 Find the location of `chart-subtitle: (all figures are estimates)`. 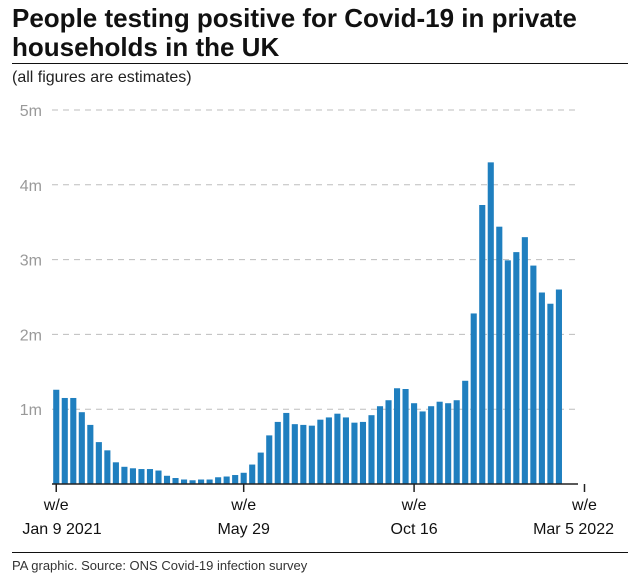

chart-subtitle: (all figures are estimates) is located at coordinates (102, 77).